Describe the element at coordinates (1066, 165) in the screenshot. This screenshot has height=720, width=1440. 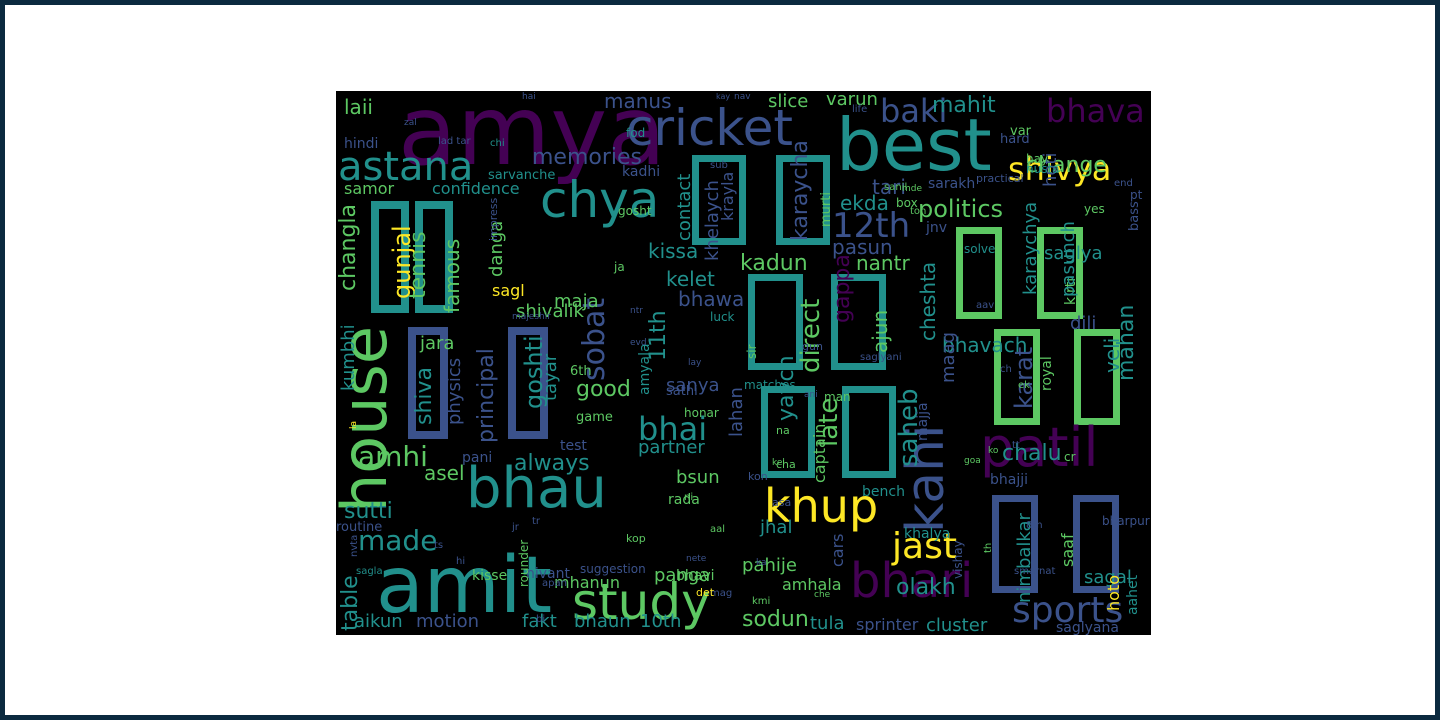
I see `cloud-word: change` at that location.